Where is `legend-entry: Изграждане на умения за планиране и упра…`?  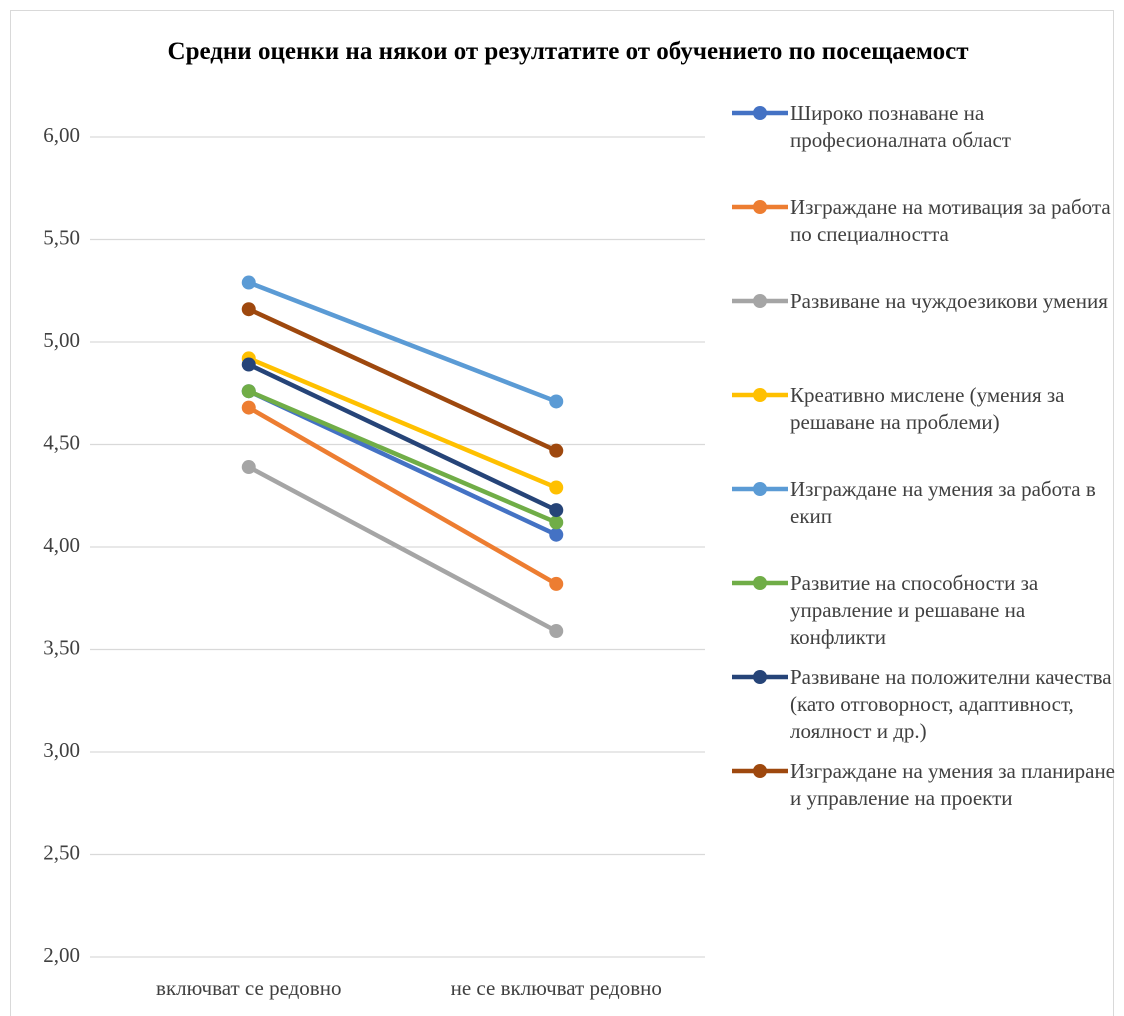
legend-entry: Изграждане на умения за планиране и упра… is located at coordinates (925, 785).